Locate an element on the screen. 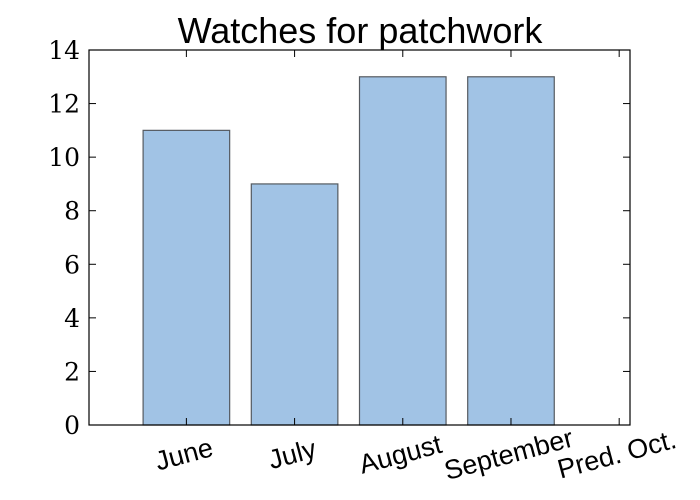  y-tick-label: 6 is located at coordinates (72, 264).